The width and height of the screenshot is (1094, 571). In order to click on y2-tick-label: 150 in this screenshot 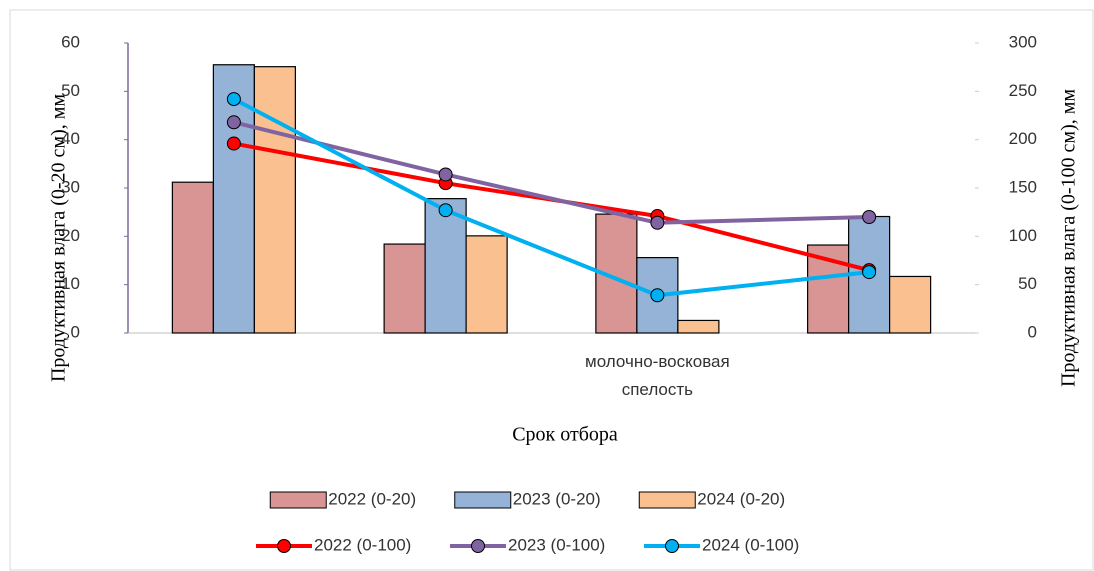, I will do `click(1023, 186)`.